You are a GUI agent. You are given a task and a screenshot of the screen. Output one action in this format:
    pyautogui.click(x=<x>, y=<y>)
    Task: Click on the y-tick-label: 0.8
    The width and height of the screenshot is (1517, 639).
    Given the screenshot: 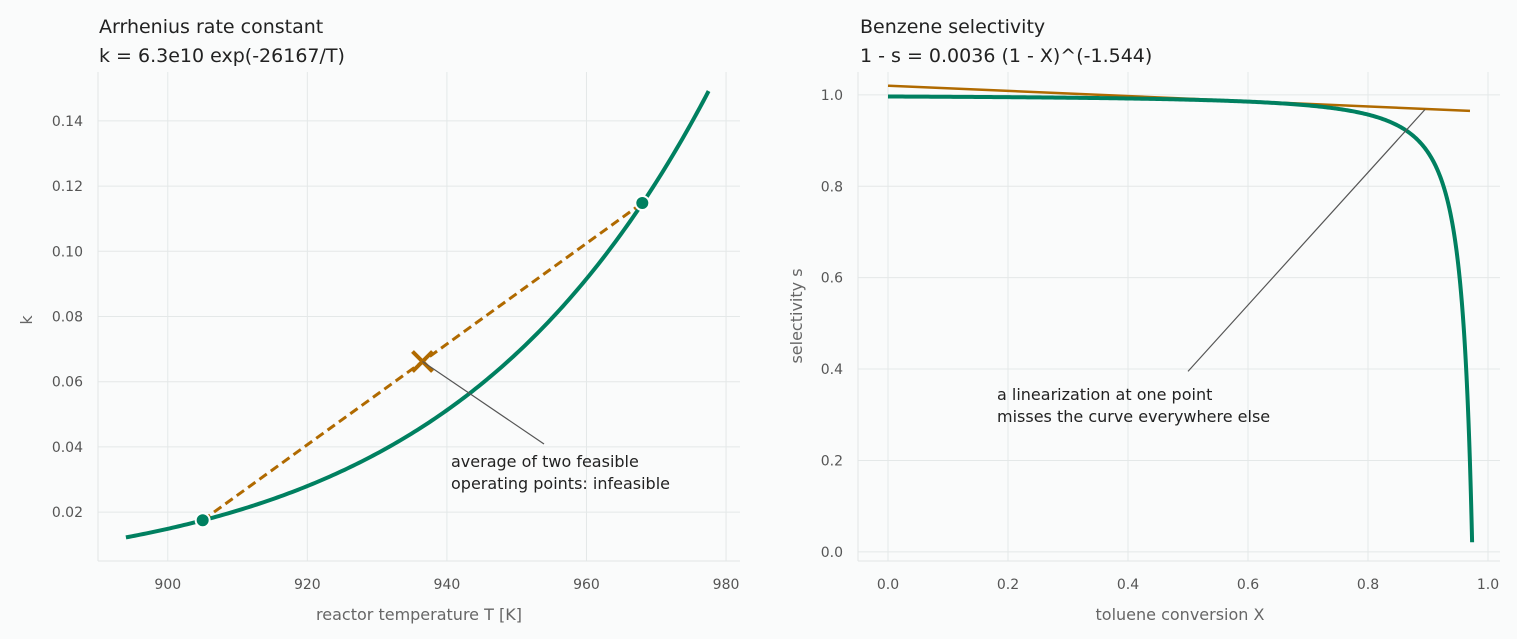 What is the action you would take?
    pyautogui.click(x=832, y=187)
    